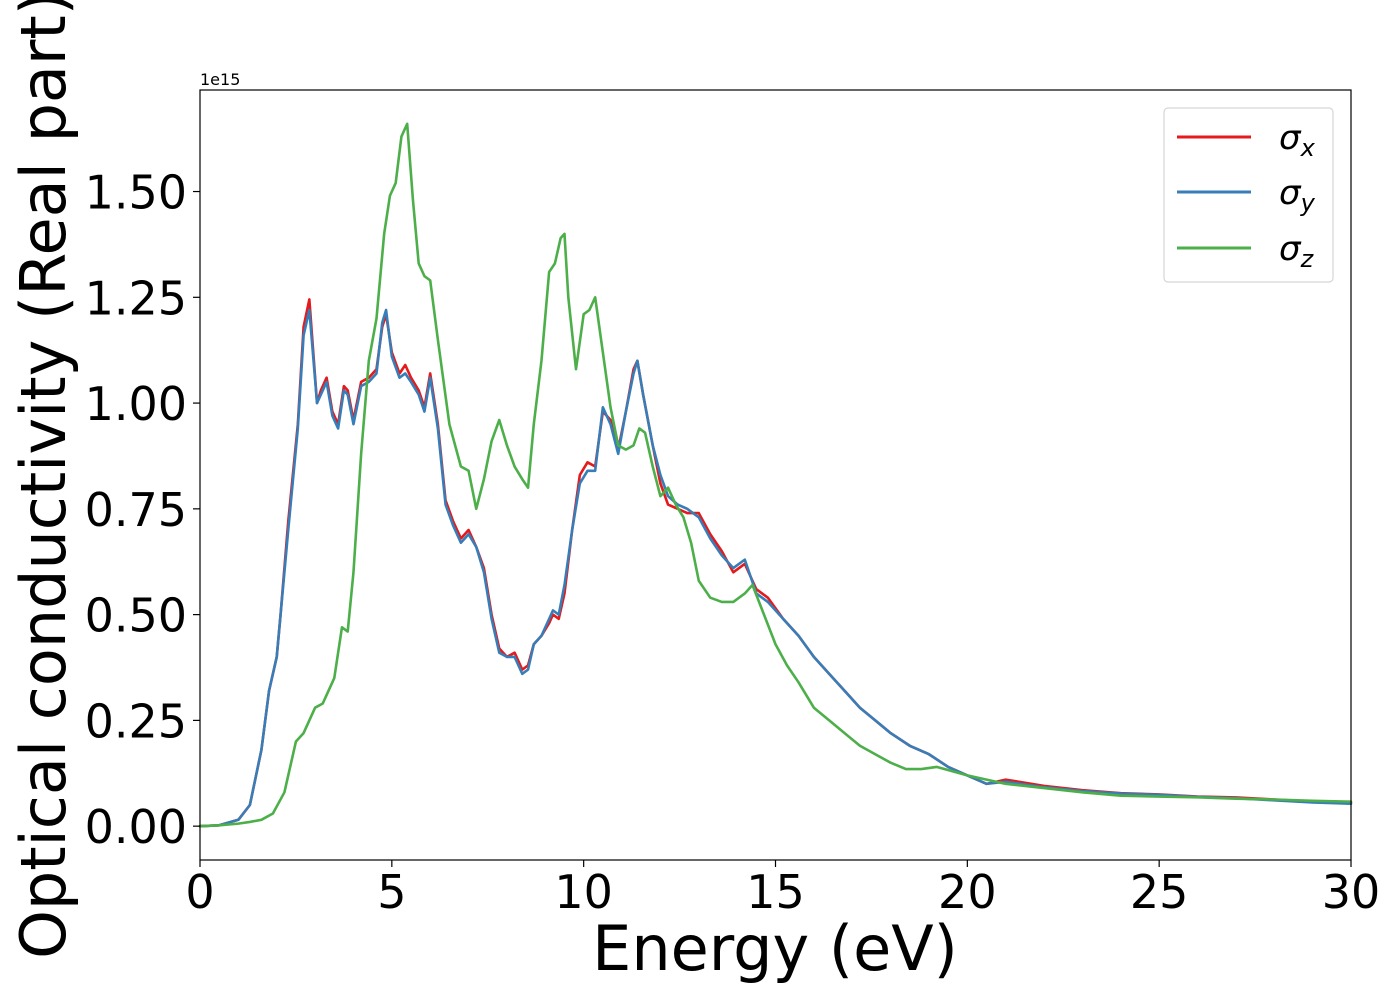  What do you see at coordinates (136, 827) in the screenshot?
I see `y-tick-label: 0.00` at bounding box center [136, 827].